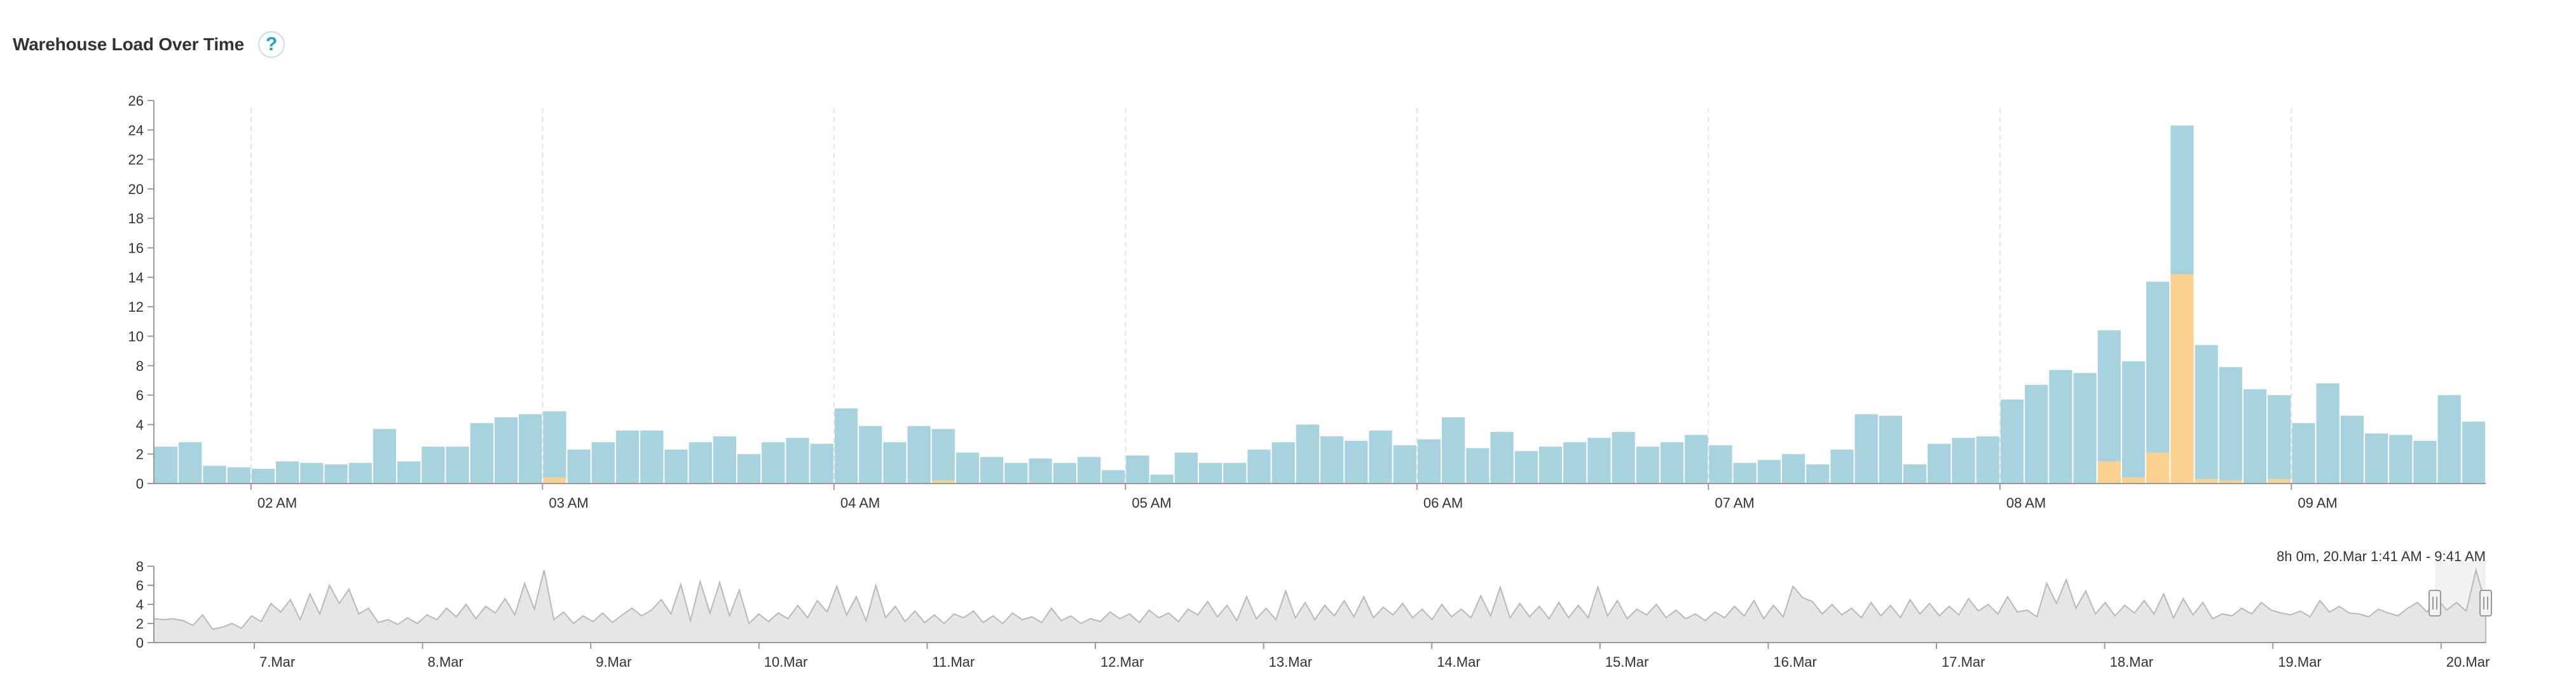 This screenshot has height=682, width=2576. What do you see at coordinates (140, 586) in the screenshot?
I see `nav-y-tick-label: 6` at bounding box center [140, 586].